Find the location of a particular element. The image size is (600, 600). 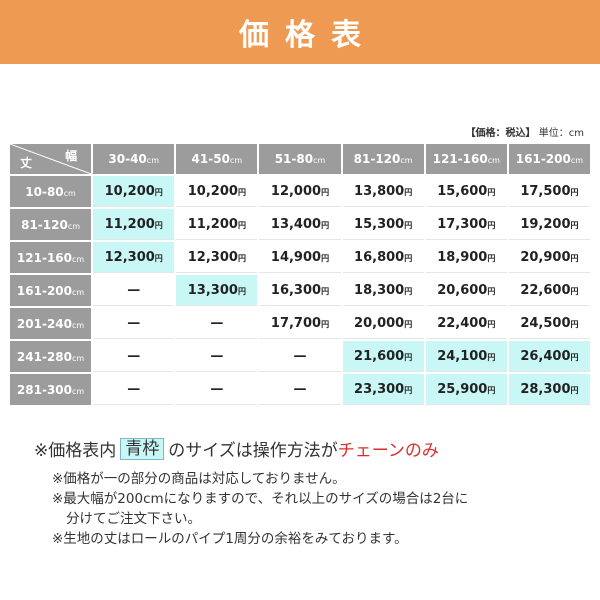

price-cell: 15,600円 is located at coordinates (466, 191).